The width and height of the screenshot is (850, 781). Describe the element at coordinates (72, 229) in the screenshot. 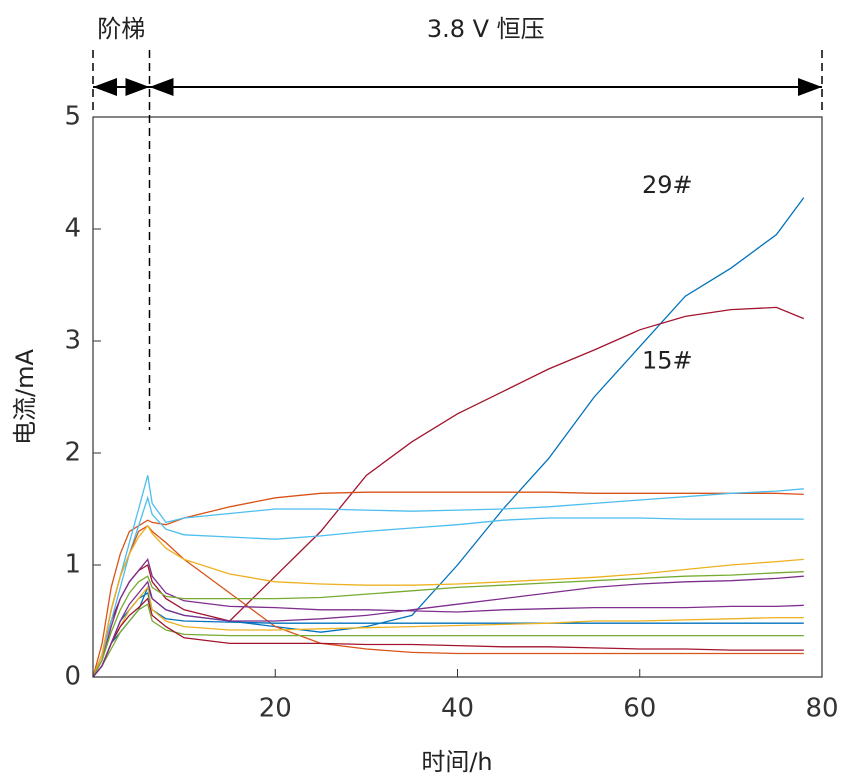

I see `y-tick-label: 4` at that location.